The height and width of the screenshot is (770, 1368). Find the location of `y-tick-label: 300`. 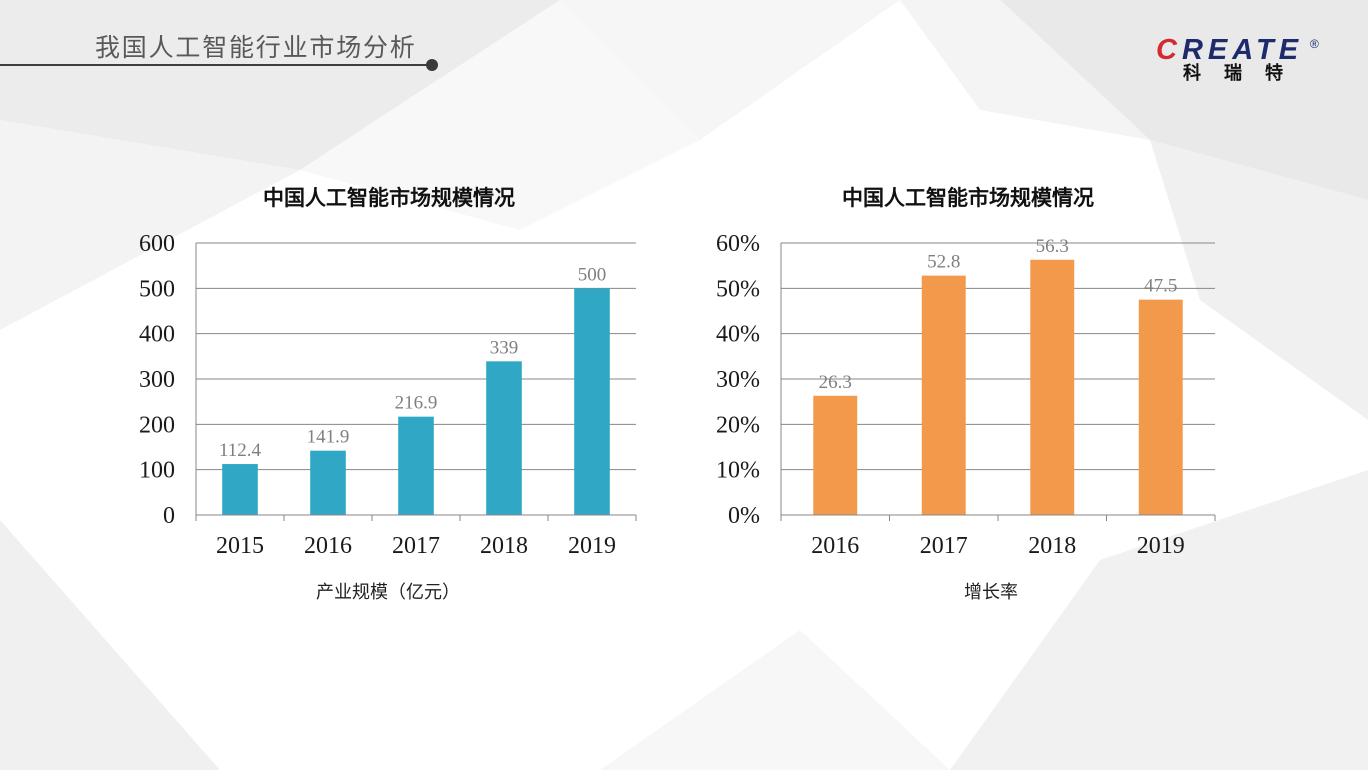

y-tick-label: 300 is located at coordinates (157, 380).